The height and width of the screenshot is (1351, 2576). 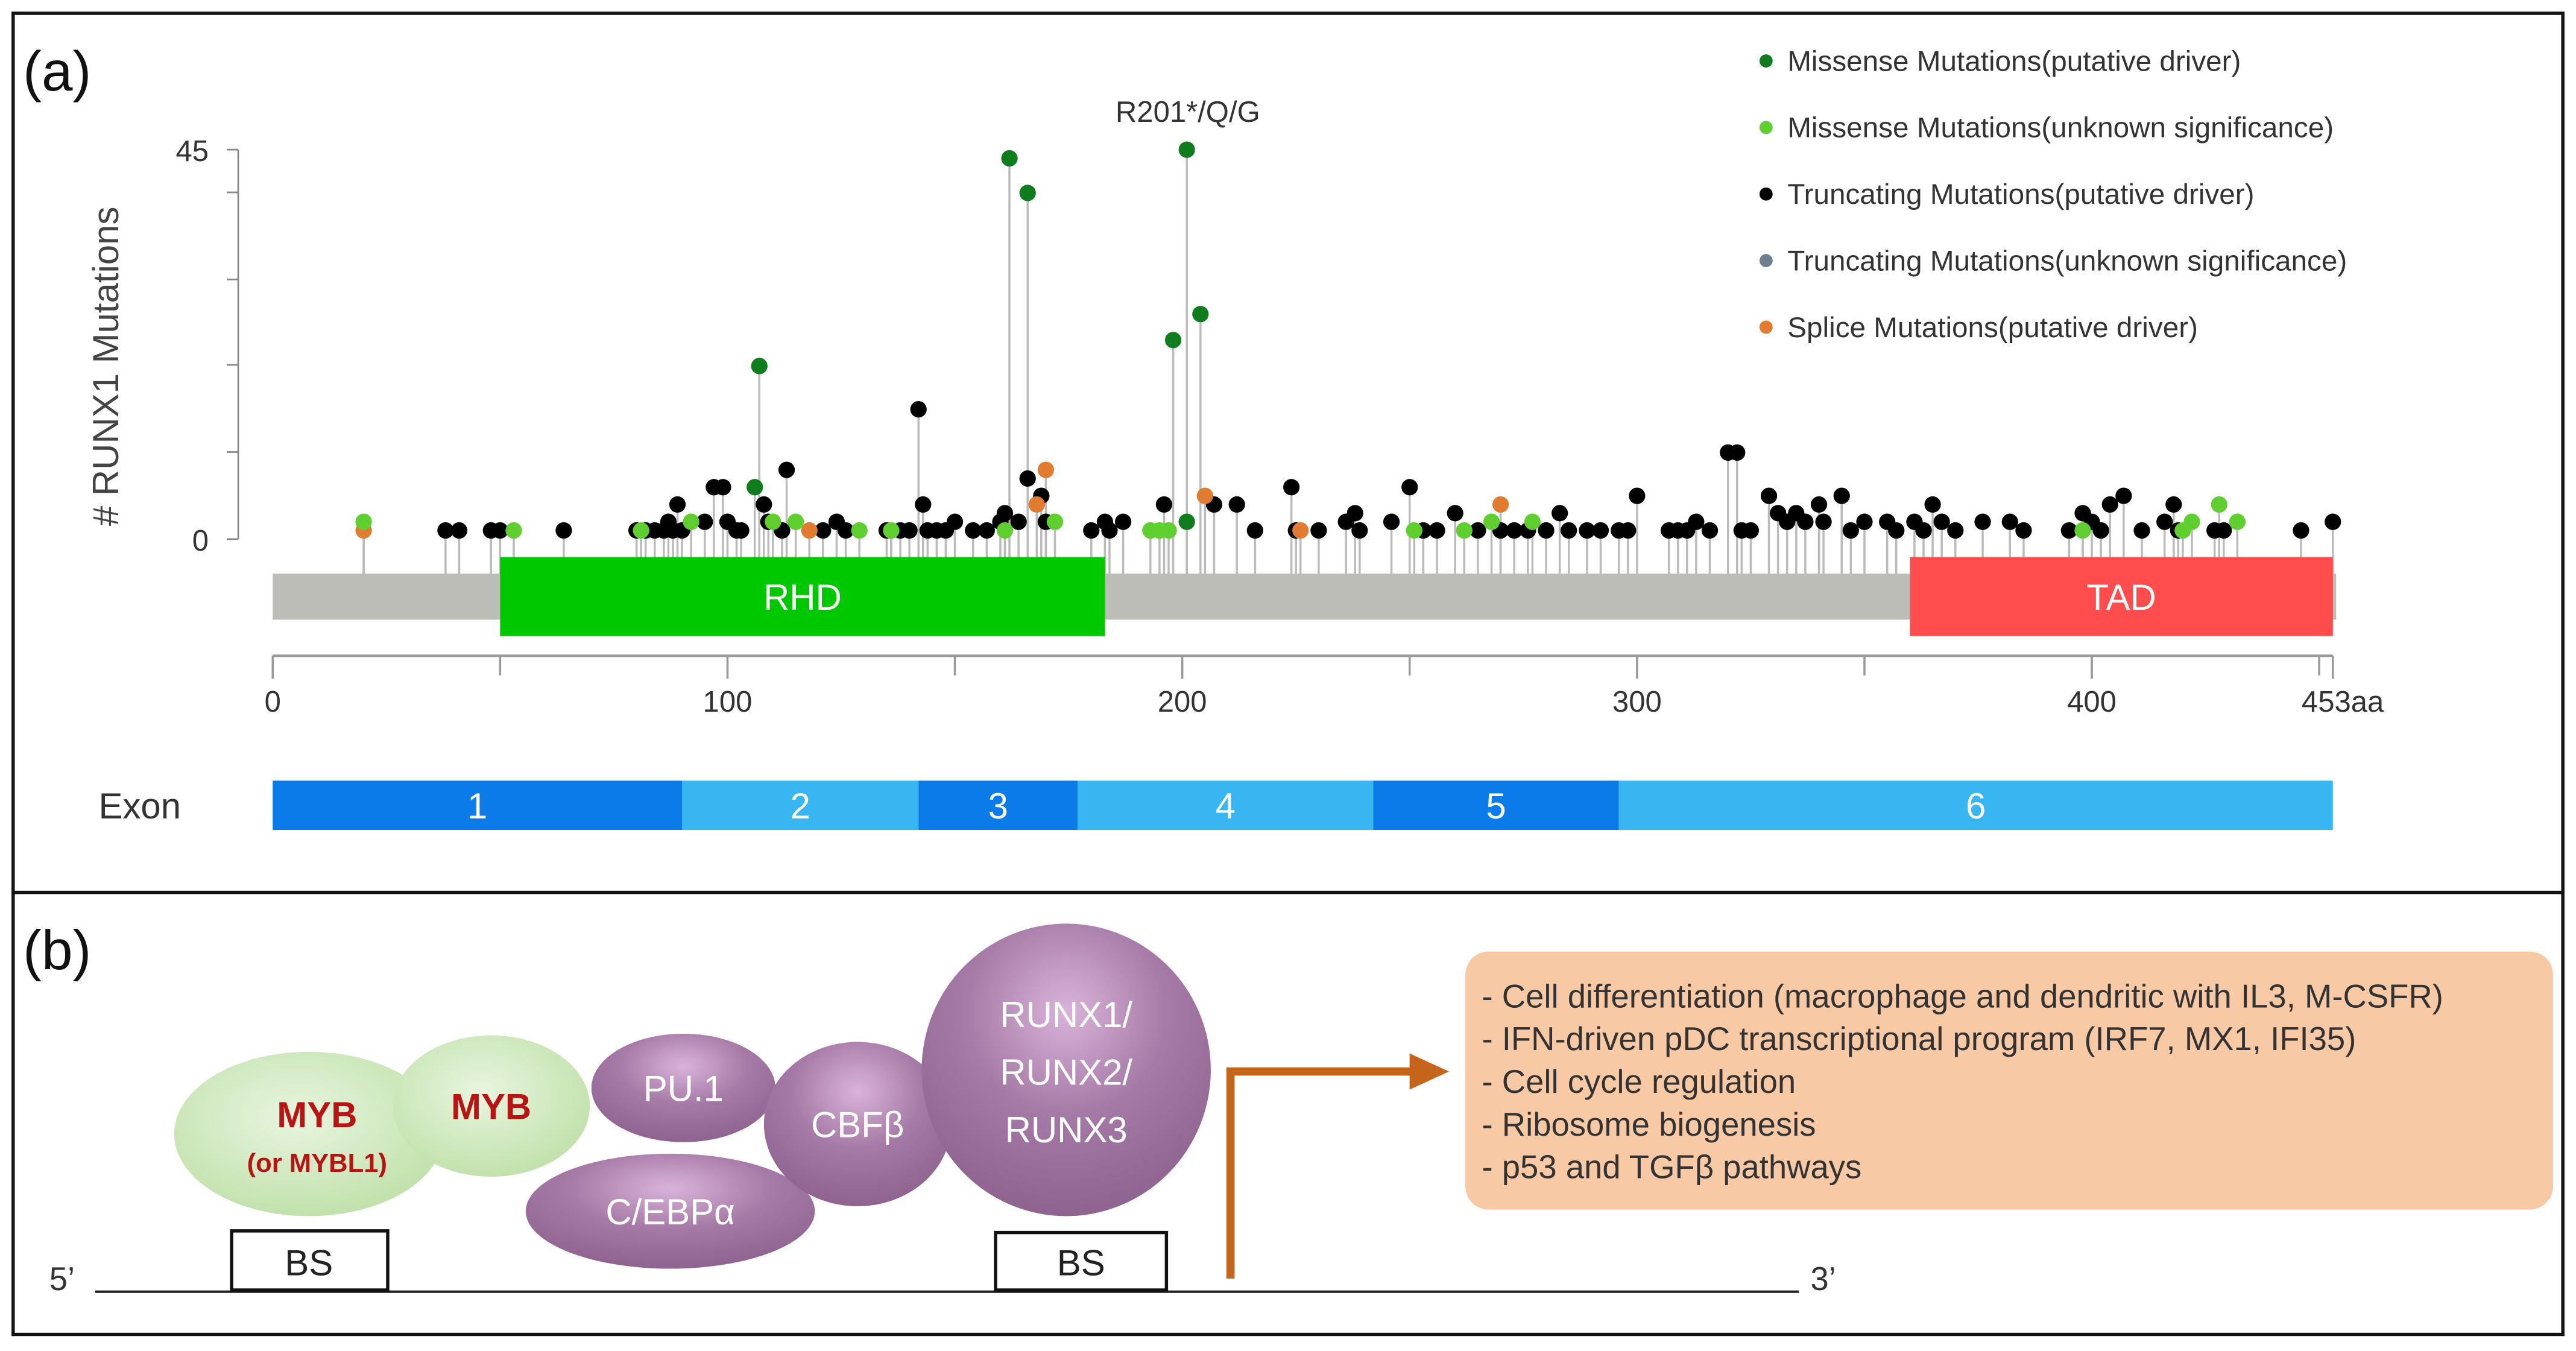 I want to click on exon-number: 4, so click(x=1226, y=806).